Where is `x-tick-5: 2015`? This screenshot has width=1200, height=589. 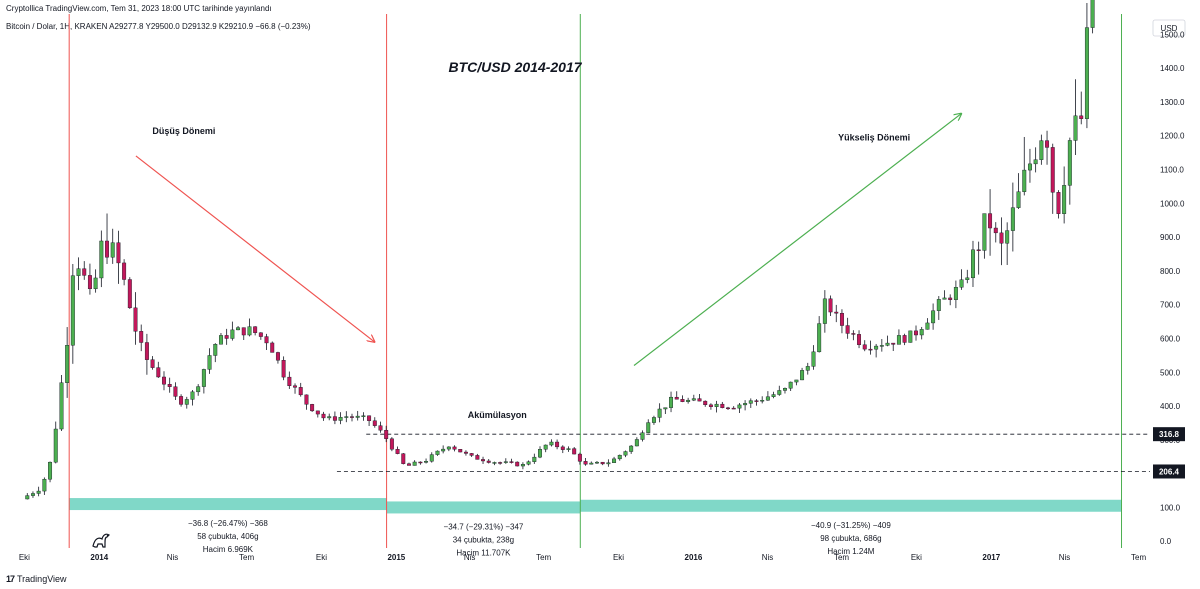
x-tick-5: 2015 is located at coordinates (396, 557).